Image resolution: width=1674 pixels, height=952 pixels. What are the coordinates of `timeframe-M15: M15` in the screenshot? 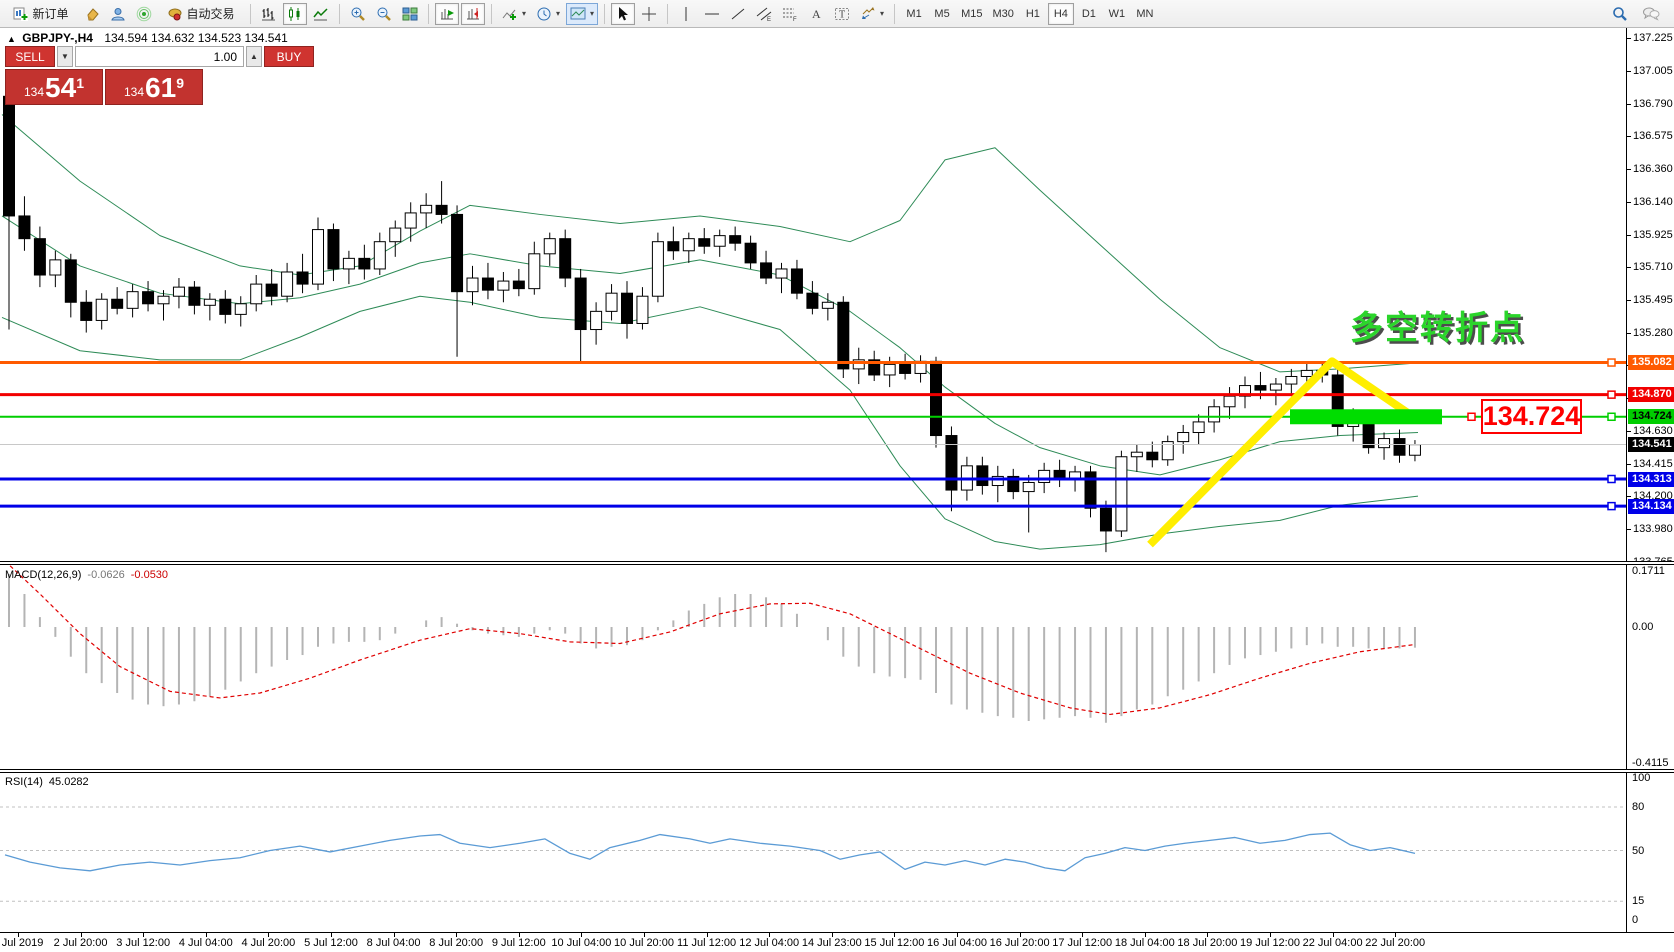 It's located at (971, 14).